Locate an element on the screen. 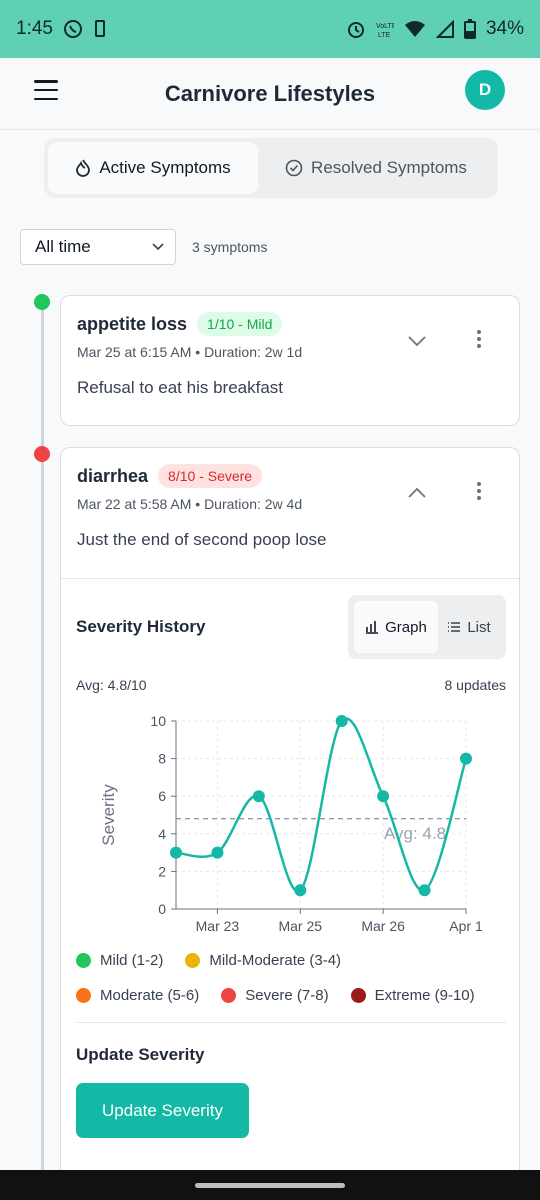  wifi-icon is located at coordinates (414, 29).